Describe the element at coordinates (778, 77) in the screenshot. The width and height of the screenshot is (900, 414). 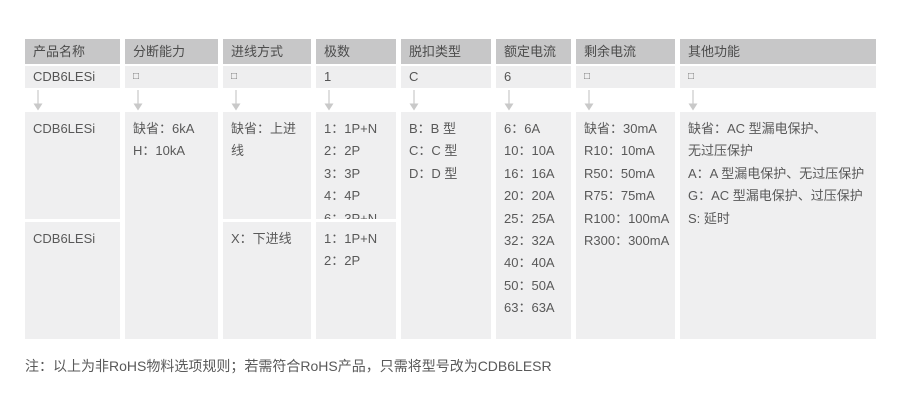
I see `model-code-other-functions: □` at that location.